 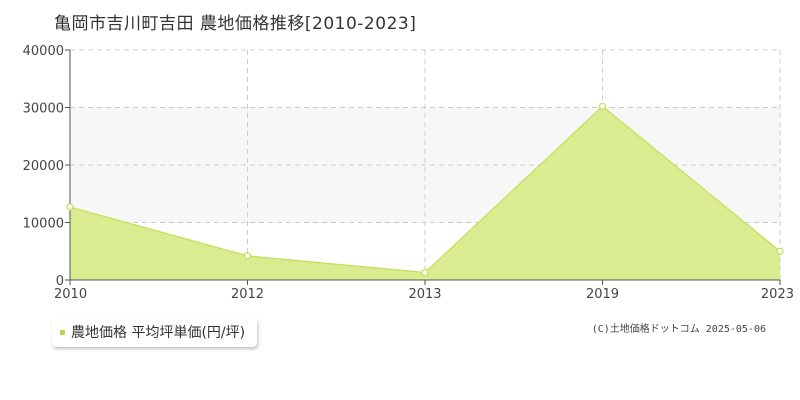 What do you see at coordinates (43, 224) in the screenshot?
I see `y-tick-label: 10000` at bounding box center [43, 224].